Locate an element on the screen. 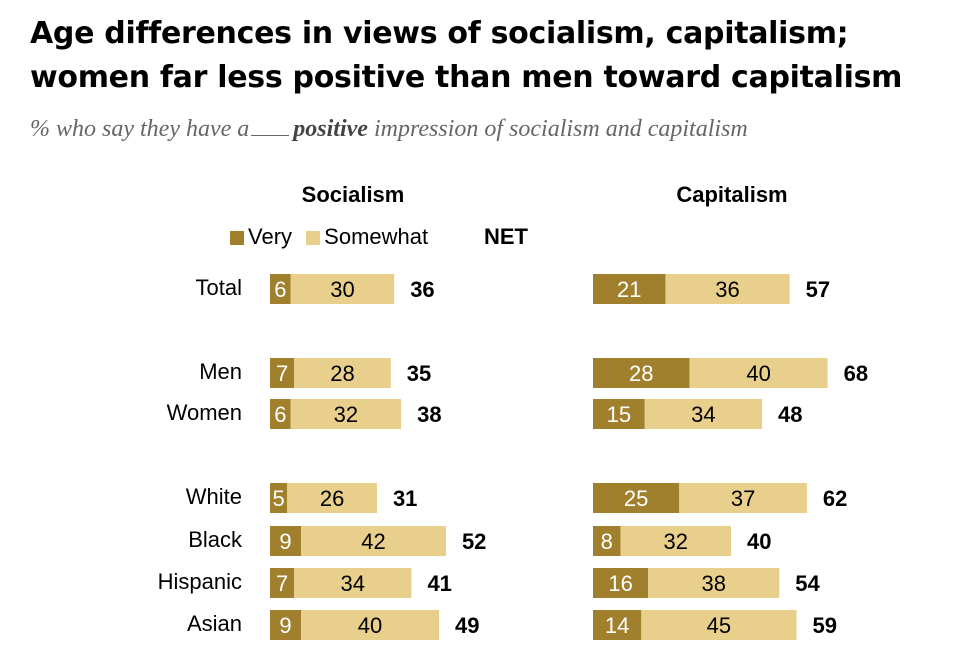 The width and height of the screenshot is (975, 664). bar-somewhat-capitalism-women is located at coordinates (703, 414).